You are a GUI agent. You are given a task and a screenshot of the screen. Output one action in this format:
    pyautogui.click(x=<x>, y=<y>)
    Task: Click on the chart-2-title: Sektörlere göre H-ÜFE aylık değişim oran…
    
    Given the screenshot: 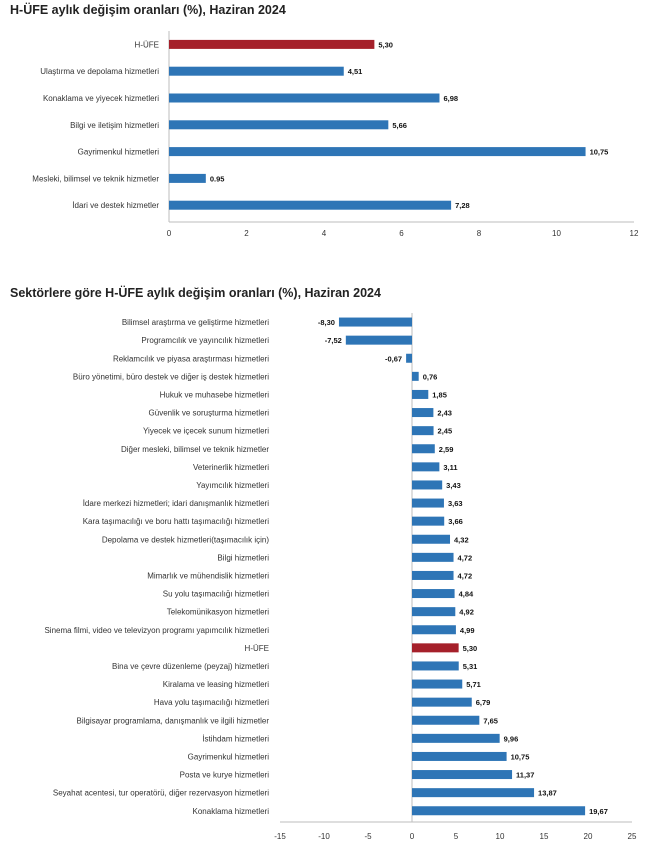 What is the action you would take?
    pyautogui.click(x=195, y=293)
    